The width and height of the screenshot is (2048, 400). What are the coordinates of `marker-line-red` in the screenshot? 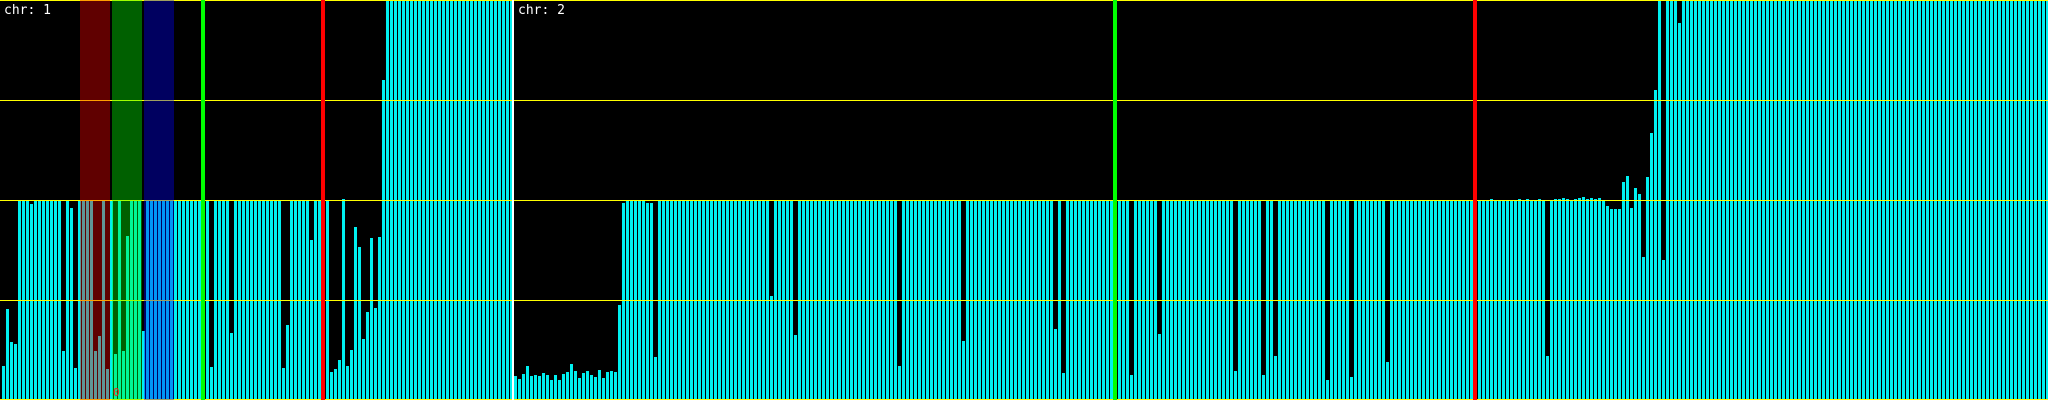 It's located at (1475, 200).